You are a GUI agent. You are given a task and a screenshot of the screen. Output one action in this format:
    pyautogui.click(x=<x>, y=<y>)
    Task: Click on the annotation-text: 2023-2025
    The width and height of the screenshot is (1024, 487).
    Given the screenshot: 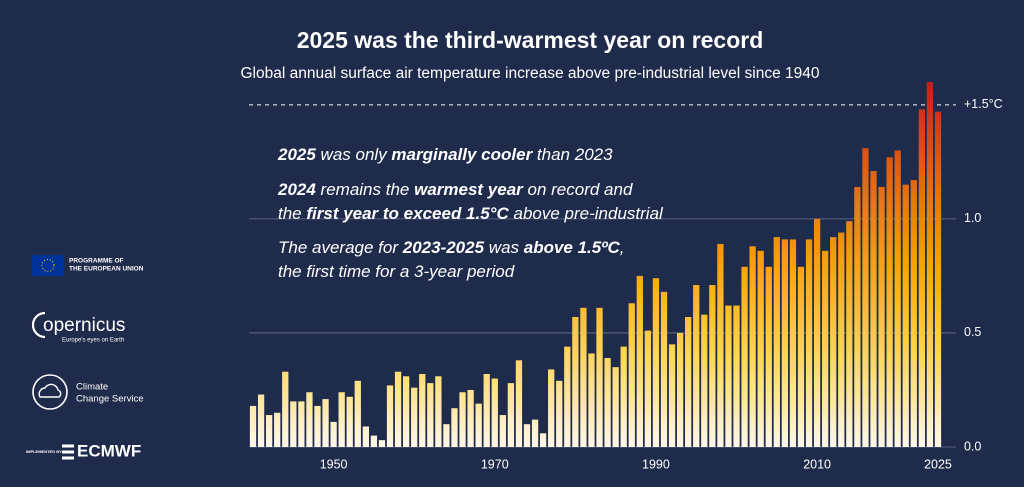 What is the action you would take?
    pyautogui.click(x=443, y=247)
    